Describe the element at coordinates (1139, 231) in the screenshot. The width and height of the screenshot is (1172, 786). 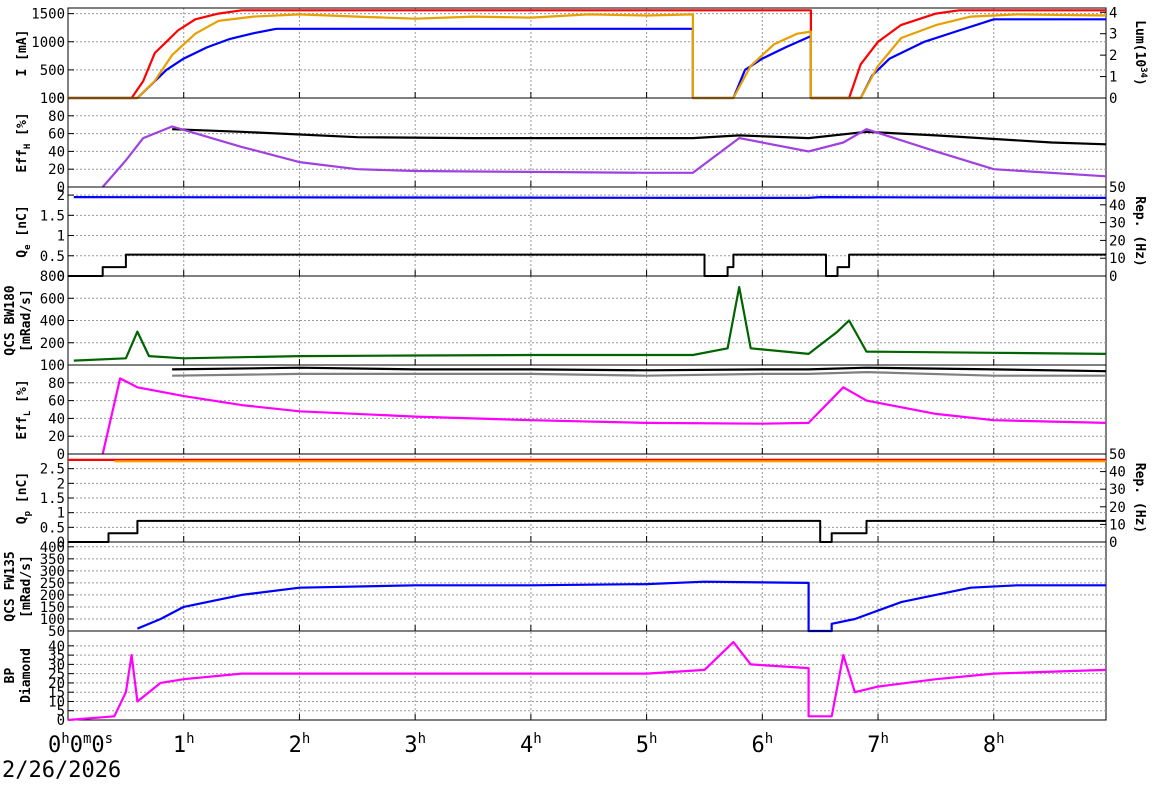
I see `y-right-axis-label-qe: Rep. (Hz)` at that location.